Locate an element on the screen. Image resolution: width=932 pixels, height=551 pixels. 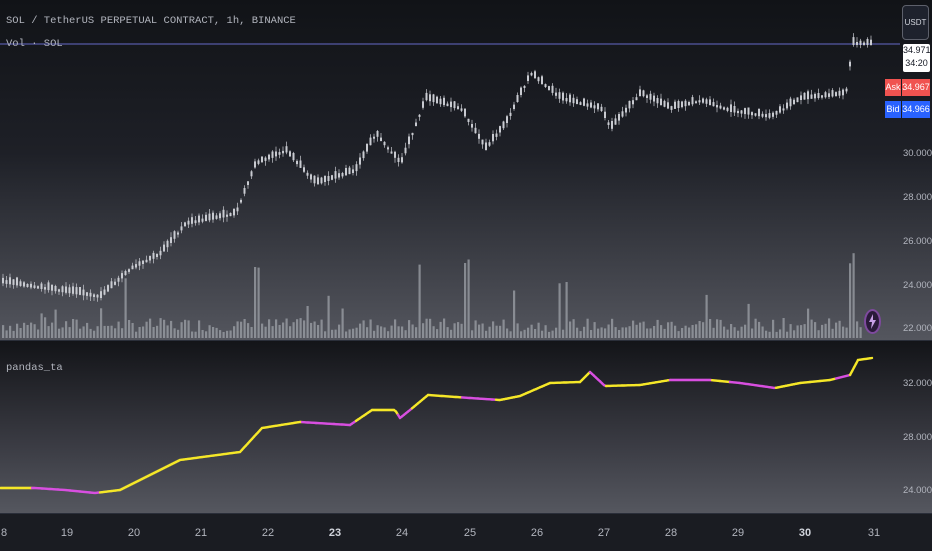
lightning-bolt-icon is located at coordinates (872, 321).